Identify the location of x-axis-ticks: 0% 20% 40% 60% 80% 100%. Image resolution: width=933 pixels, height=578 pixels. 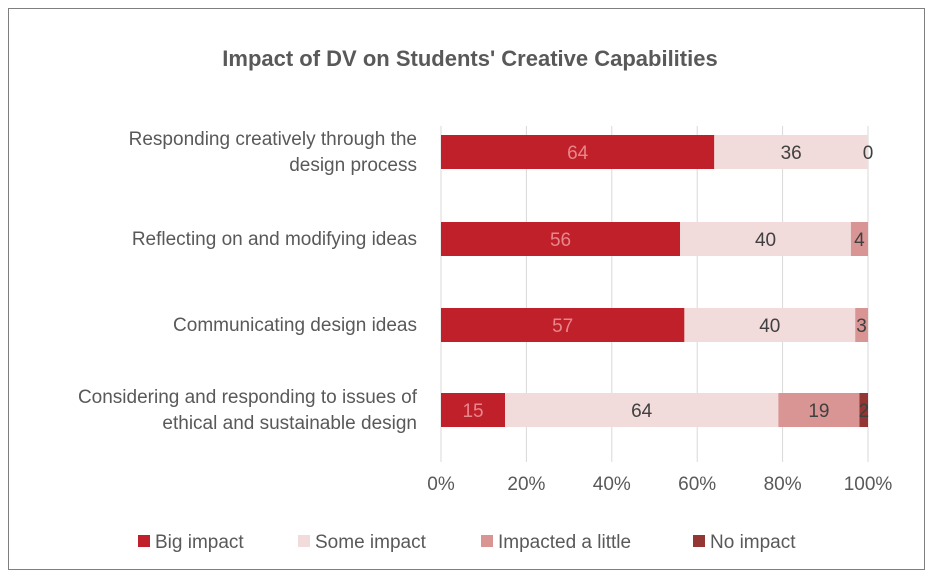
(659, 484).